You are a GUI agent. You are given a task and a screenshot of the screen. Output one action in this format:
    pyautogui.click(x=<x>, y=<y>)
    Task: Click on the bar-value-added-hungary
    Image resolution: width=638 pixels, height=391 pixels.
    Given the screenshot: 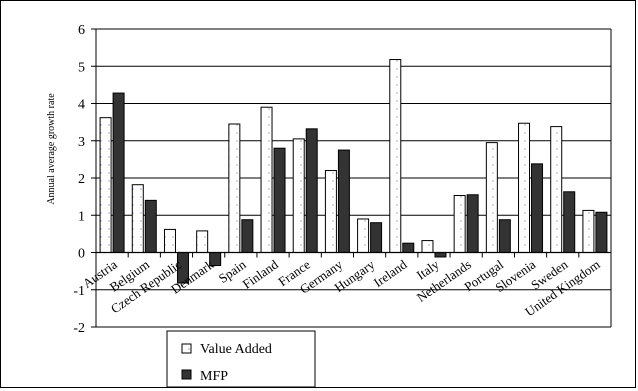 What is the action you would take?
    pyautogui.click(x=363, y=236)
    